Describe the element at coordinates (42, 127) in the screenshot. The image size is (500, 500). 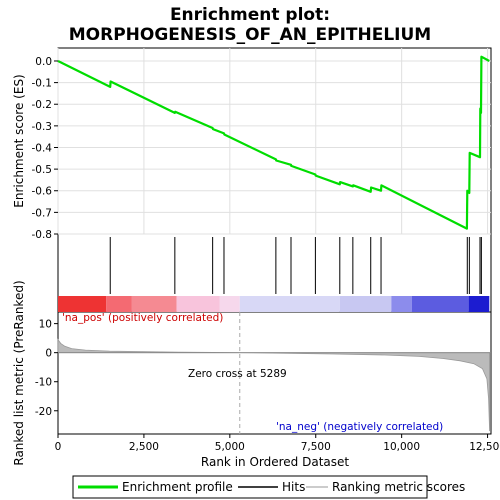
I see `es-y-tick-label: -0.3` at that location.